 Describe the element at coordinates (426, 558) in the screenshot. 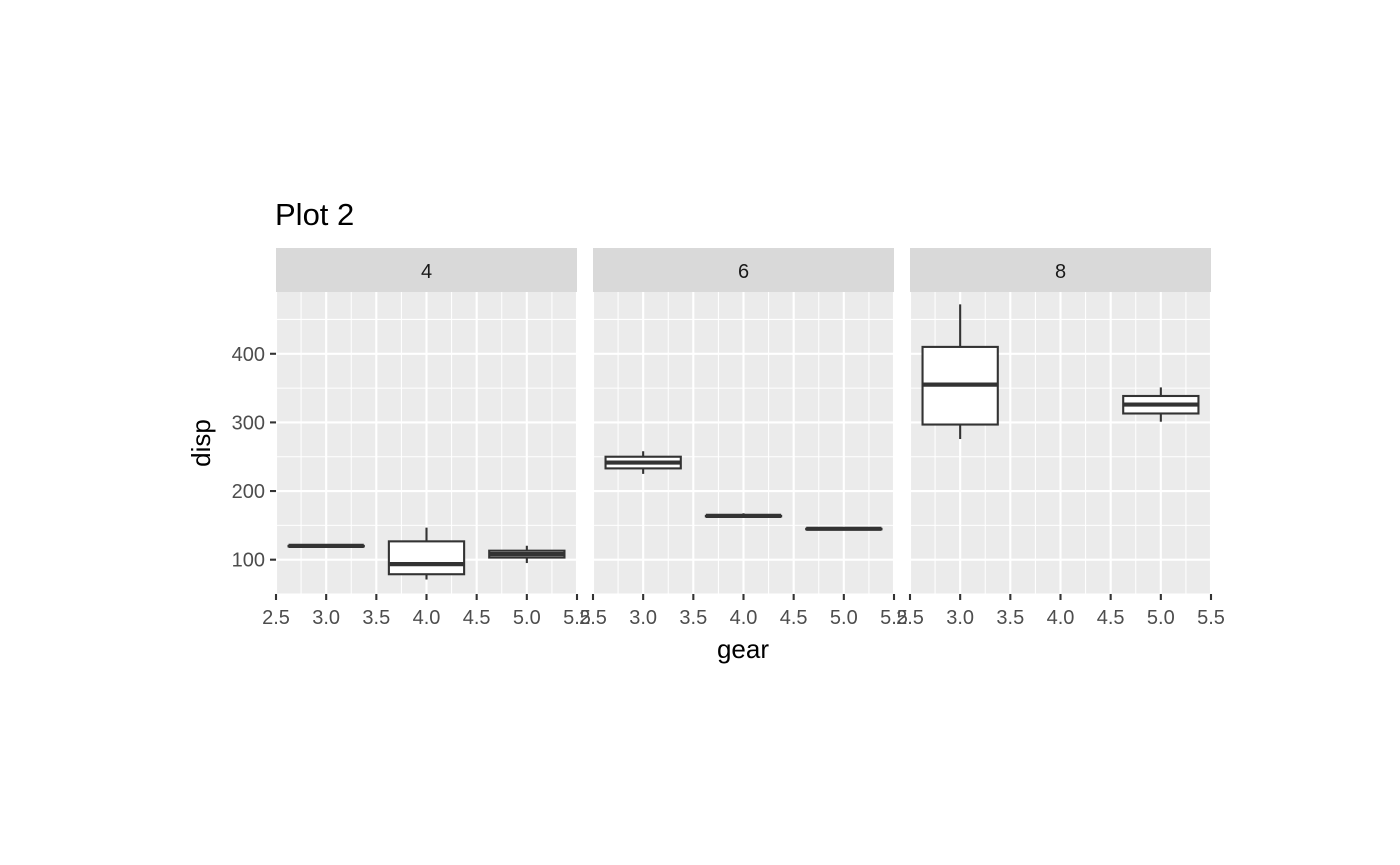

I see `box-body` at that location.